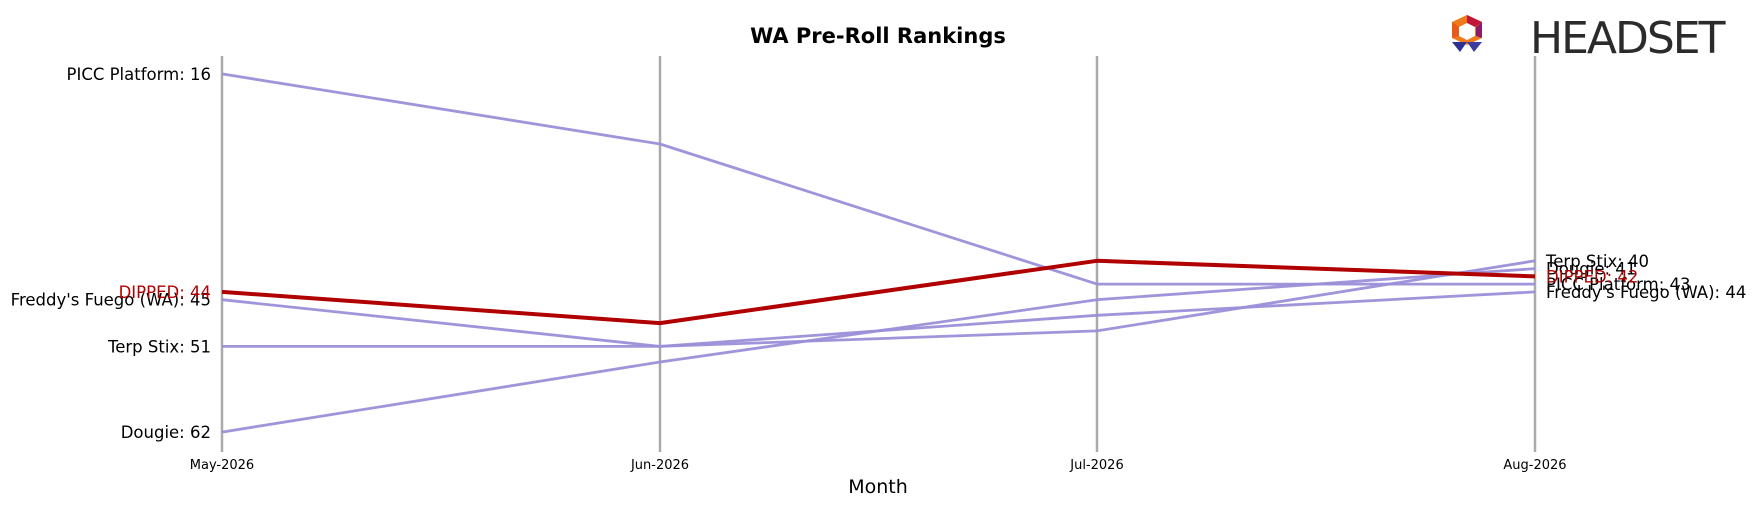 The width and height of the screenshot is (1757, 506). Describe the element at coordinates (111, 300) in the screenshot. I see `start-label: Freddy's Fuego (WA): 45` at that location.